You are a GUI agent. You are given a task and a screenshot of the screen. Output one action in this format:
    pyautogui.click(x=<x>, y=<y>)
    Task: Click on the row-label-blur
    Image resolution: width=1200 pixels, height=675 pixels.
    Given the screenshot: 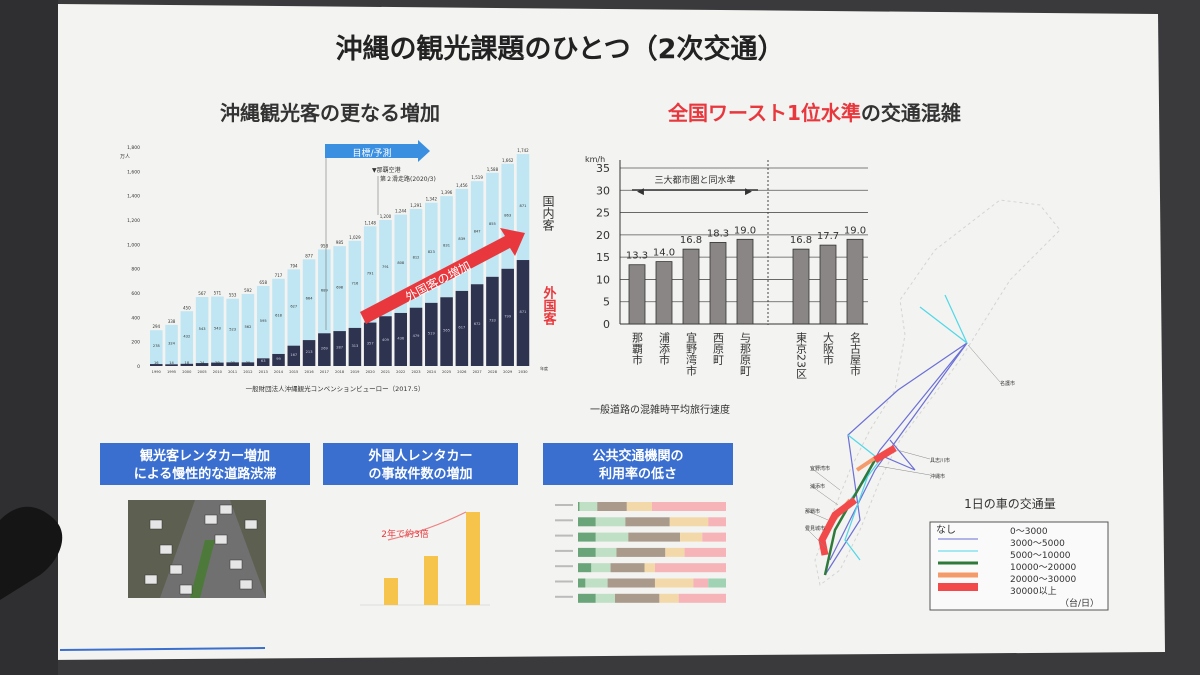 What is the action you would take?
    pyautogui.click(x=564, y=535)
    